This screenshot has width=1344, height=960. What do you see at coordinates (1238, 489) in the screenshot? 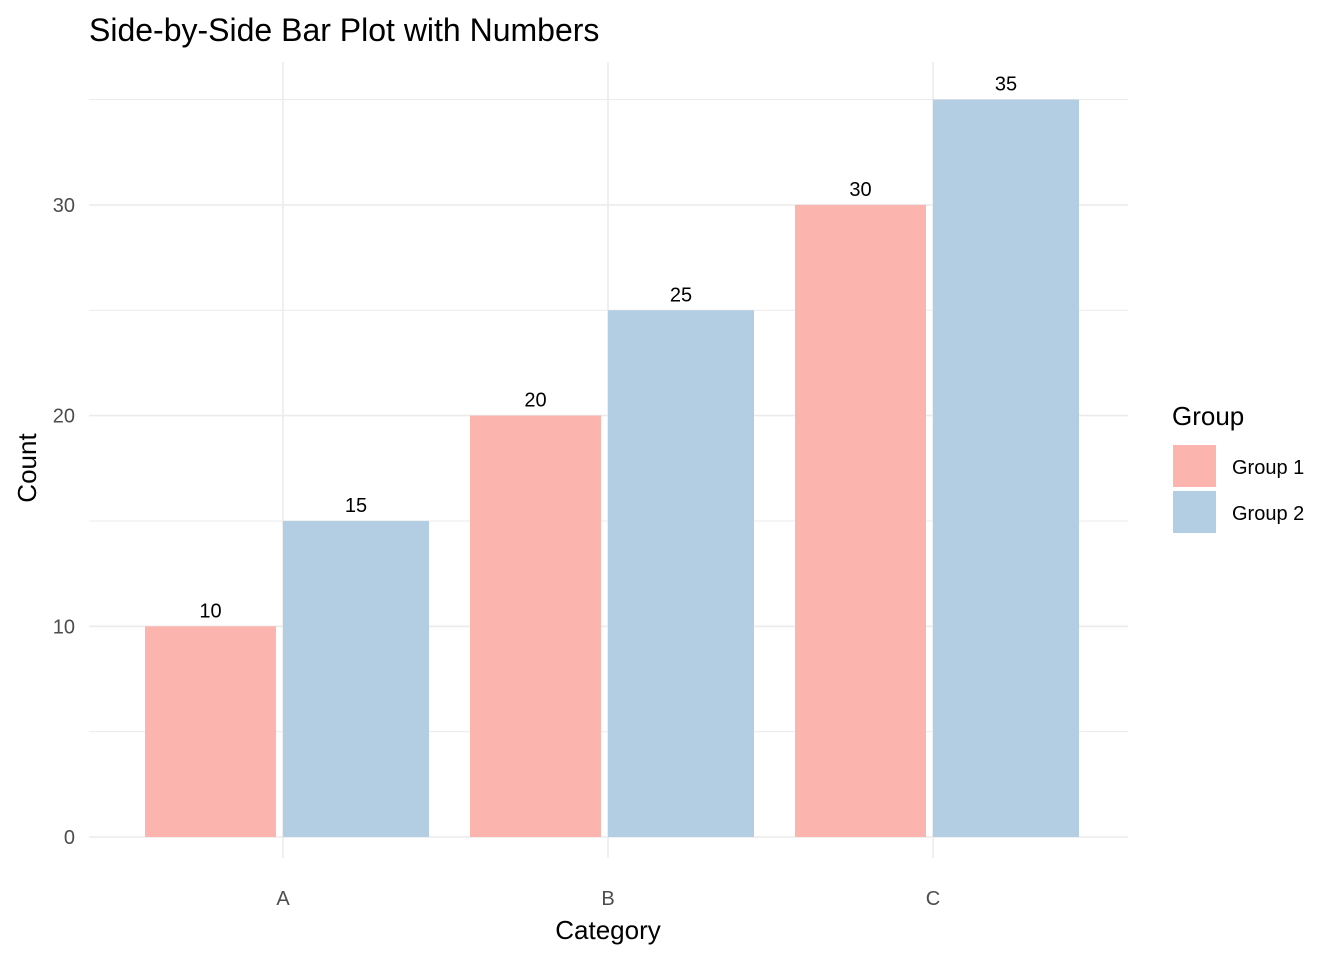
I see `legend-items: Group 1 Group 2` at bounding box center [1238, 489].